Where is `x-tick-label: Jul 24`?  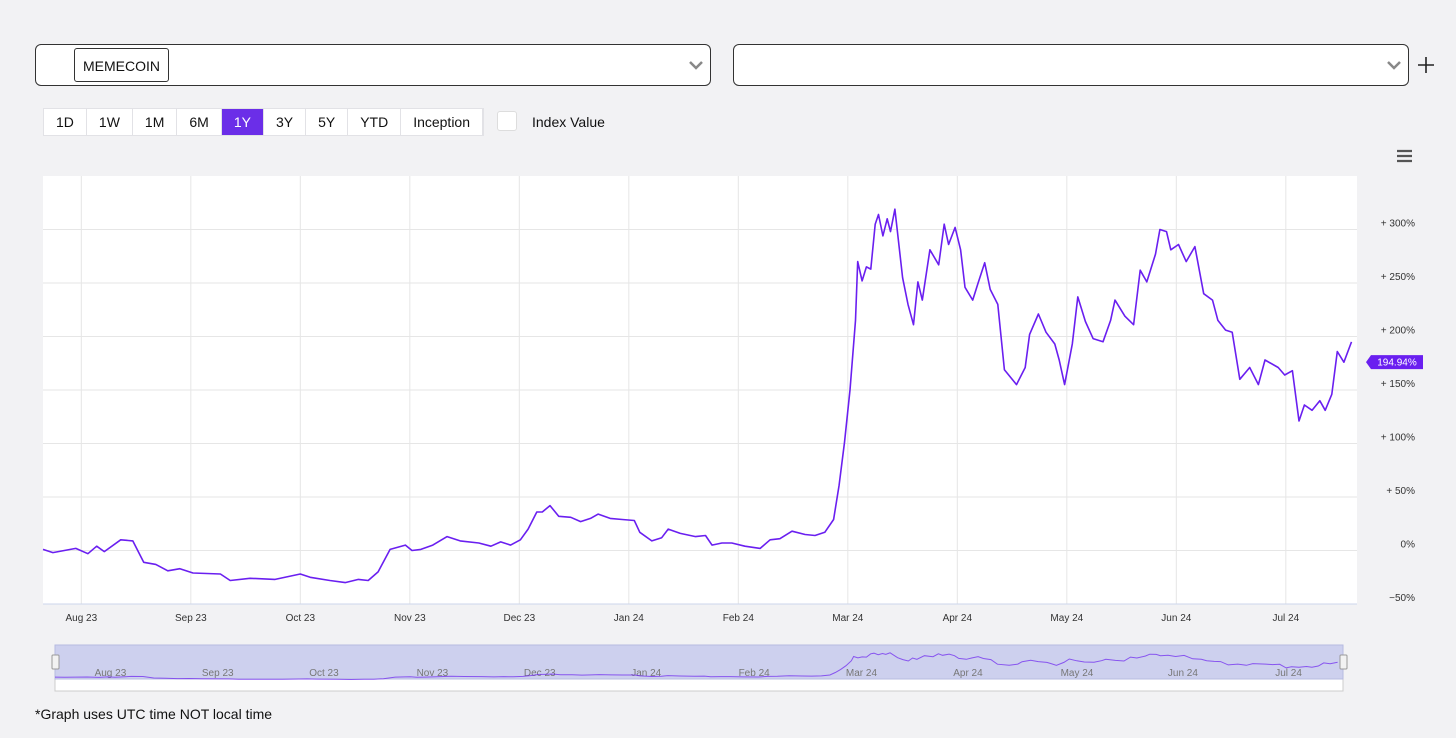 x-tick-label: Jul 24 is located at coordinates (1285, 618).